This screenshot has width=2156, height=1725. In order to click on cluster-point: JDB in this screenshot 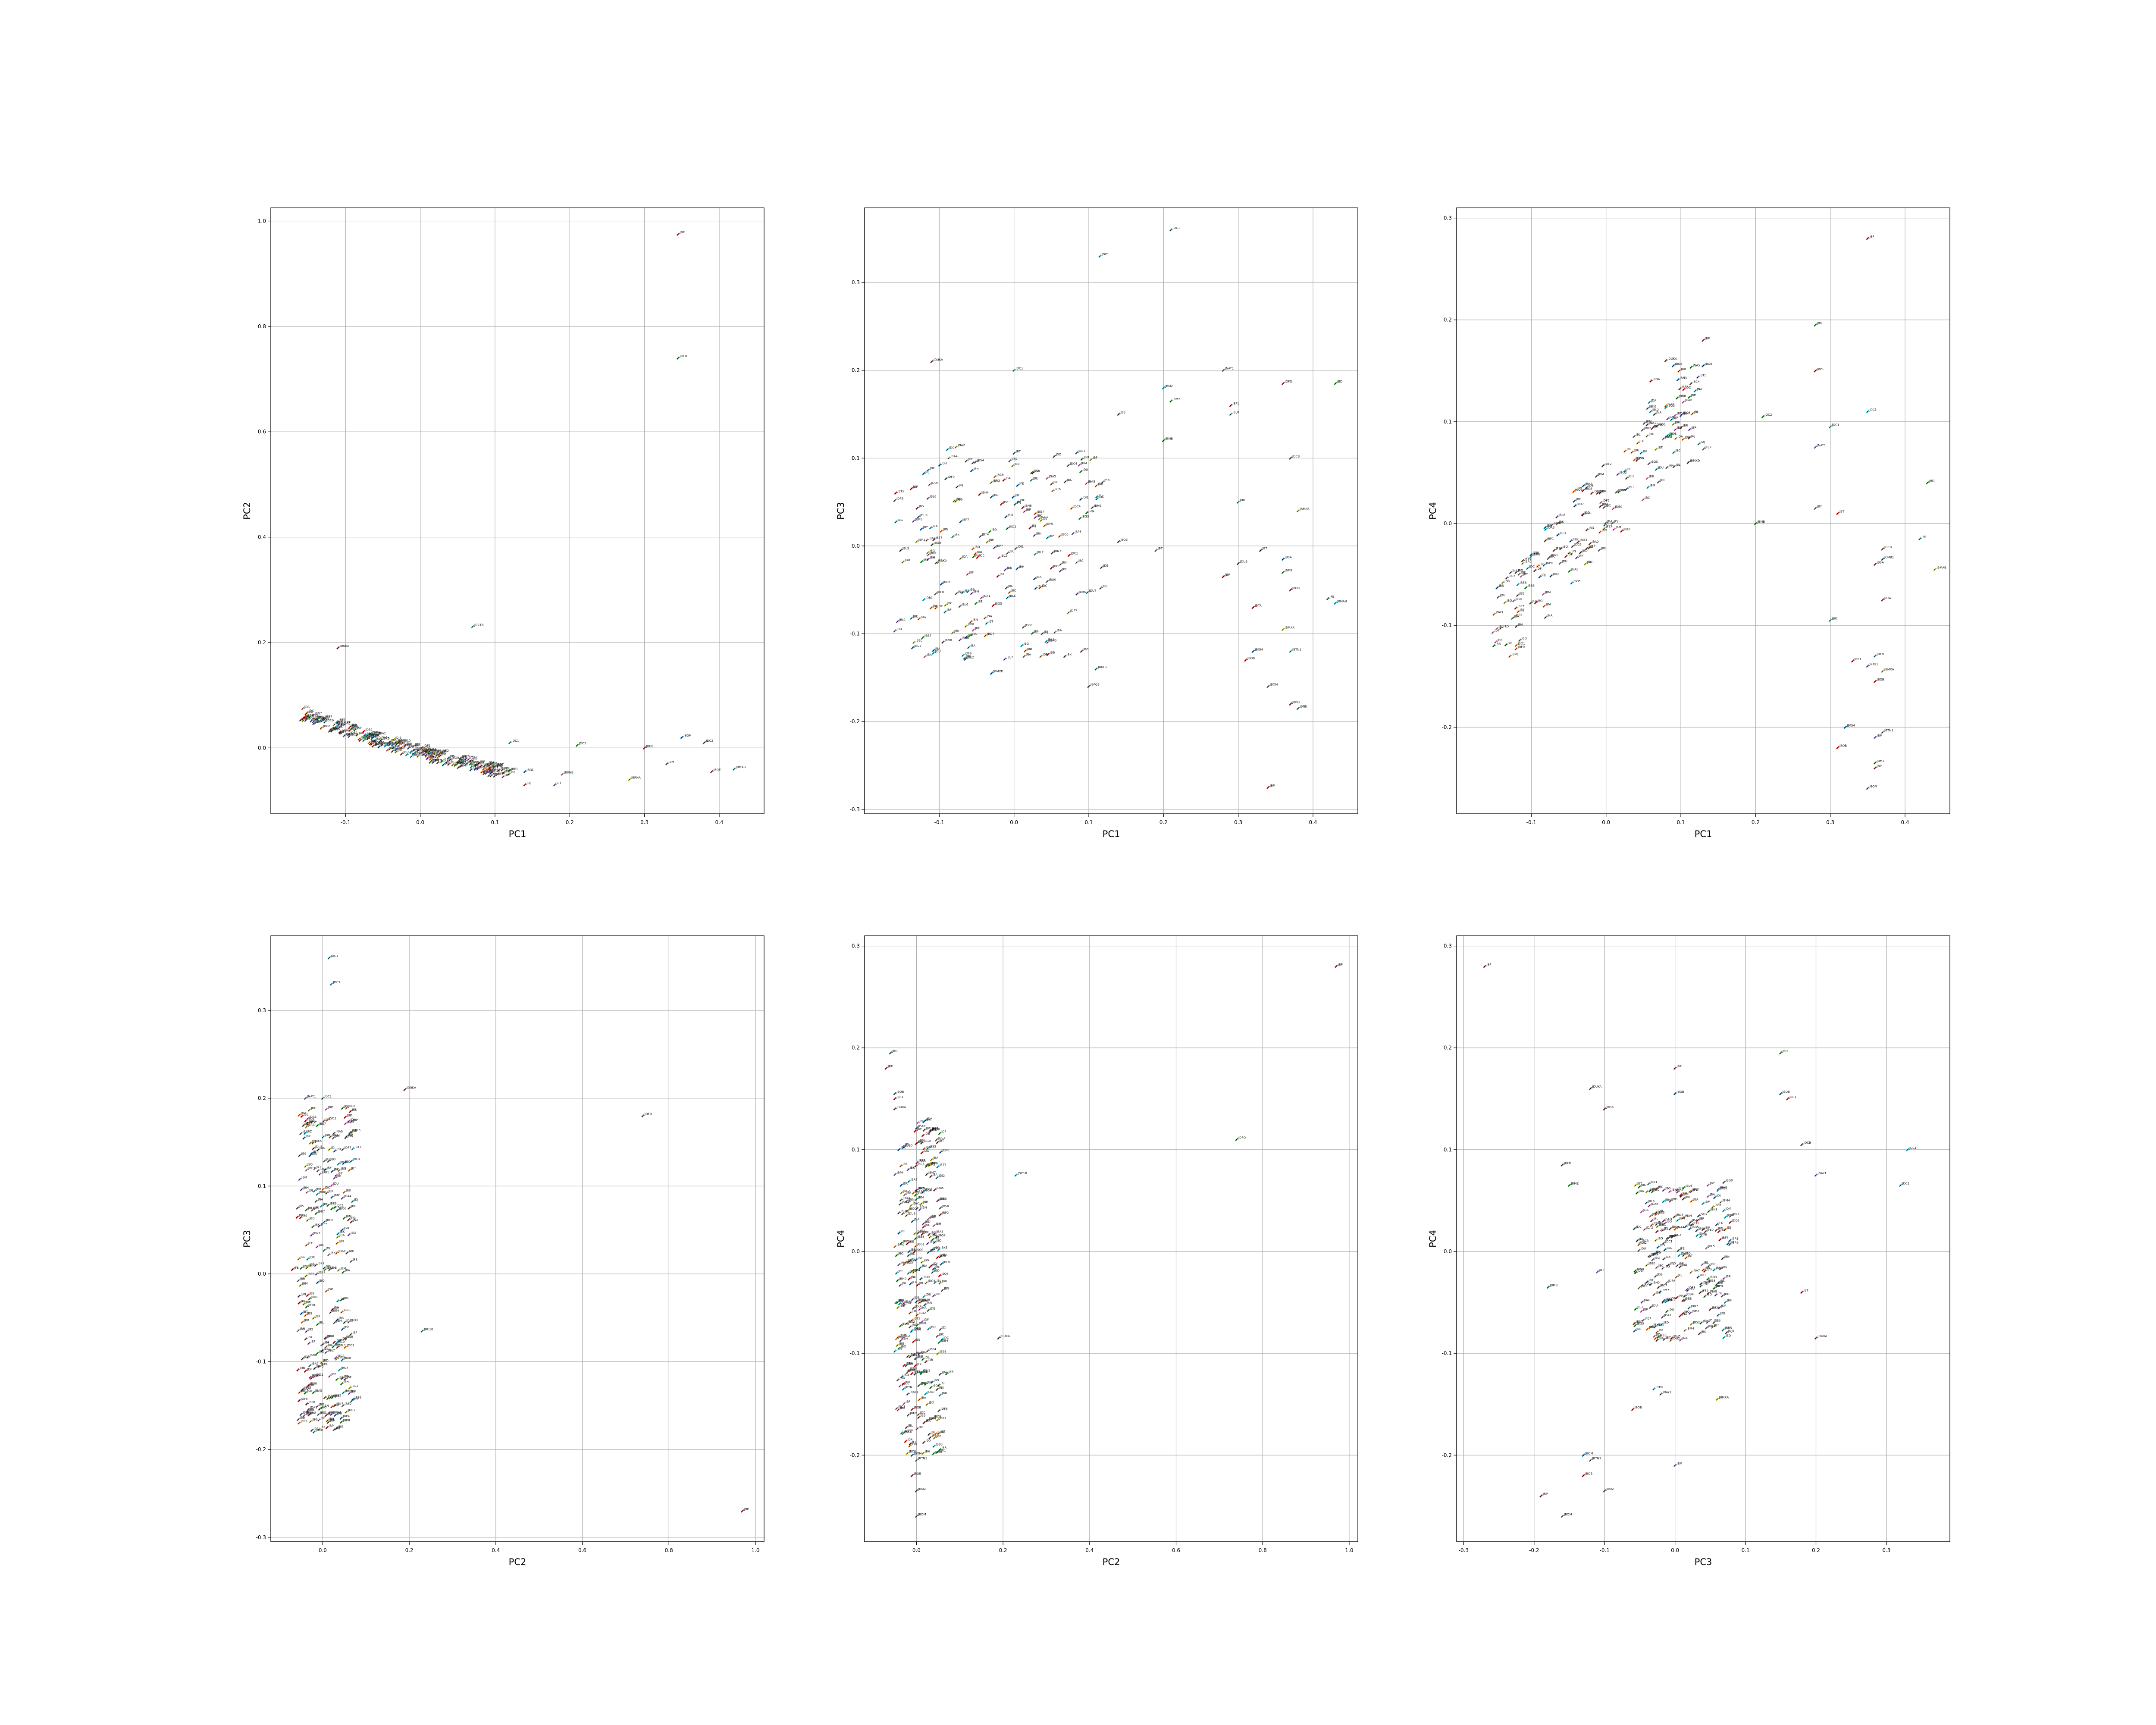, I will do `click(1658, 1212)`.